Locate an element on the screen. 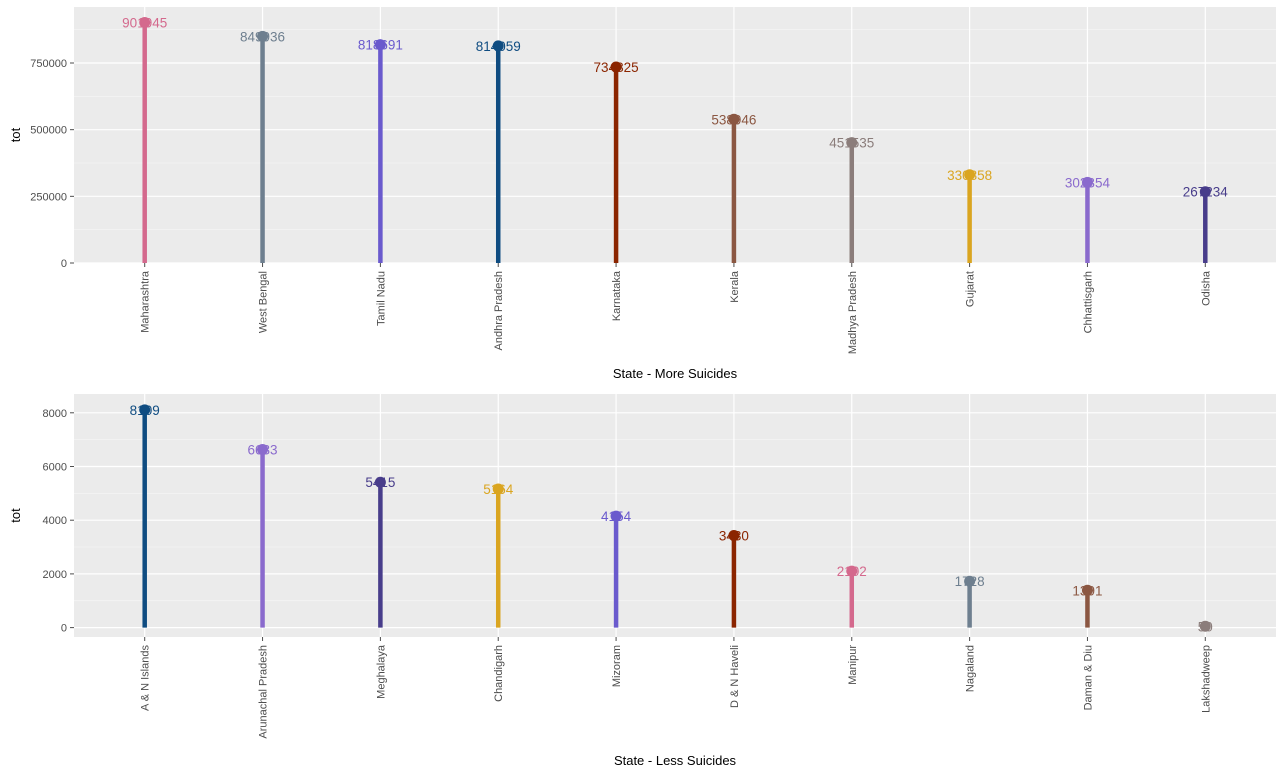 This screenshot has width=1285, height=780. x-axis-title: State - More Suicides is located at coordinates (675, 373).